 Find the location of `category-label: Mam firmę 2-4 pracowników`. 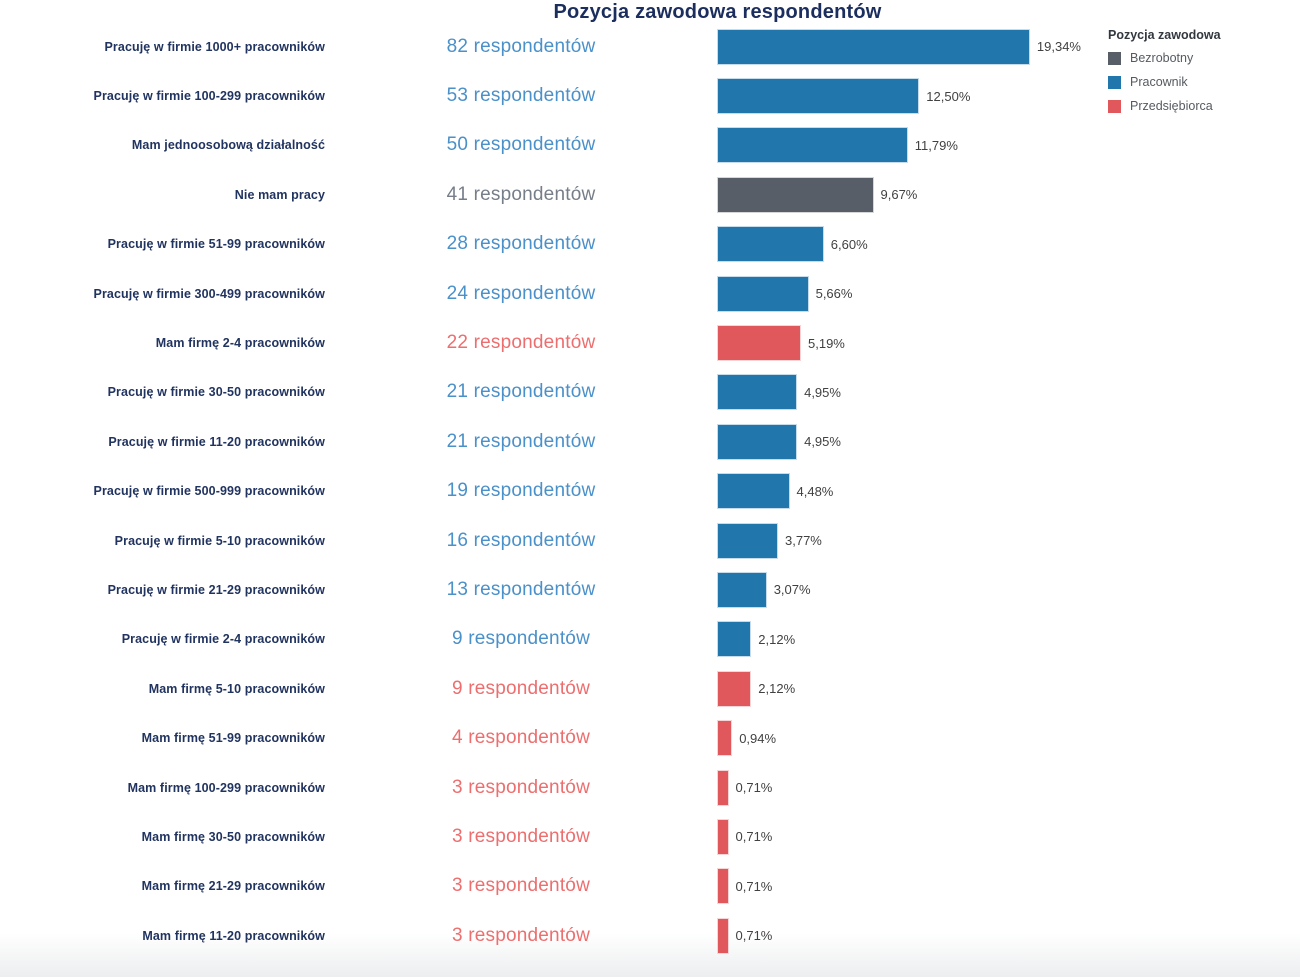

category-label: Mam firmę 2-4 pracowników is located at coordinates (240, 343).